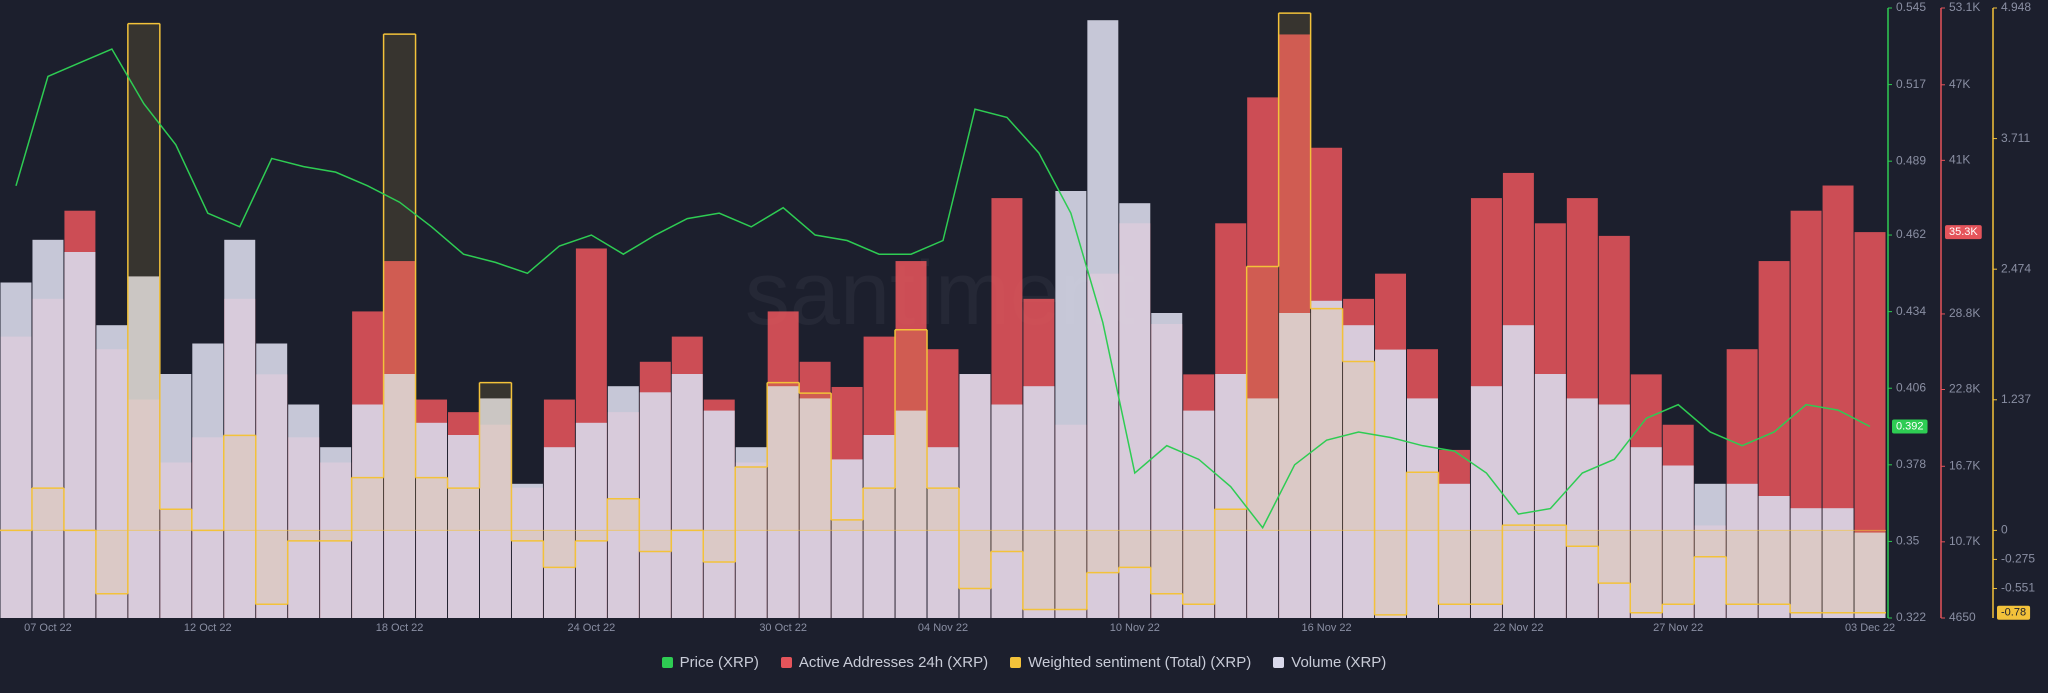 The height and width of the screenshot is (693, 2048). What do you see at coordinates (1678, 628) in the screenshot?
I see `x-tick-label: 27 Nov 22` at bounding box center [1678, 628].